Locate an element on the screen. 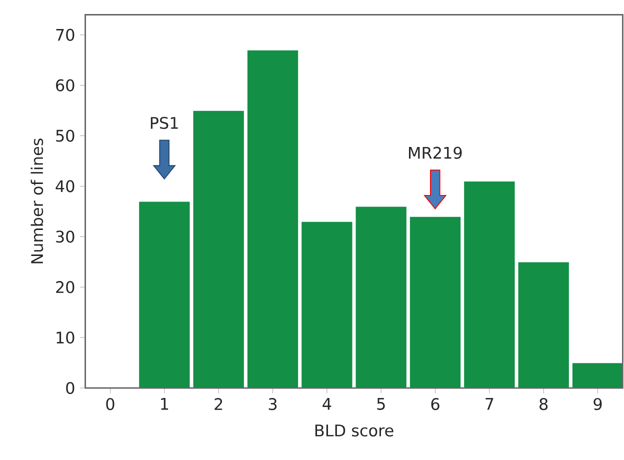 This screenshot has width=624, height=460. x-tick-label: 8 is located at coordinates (544, 404).